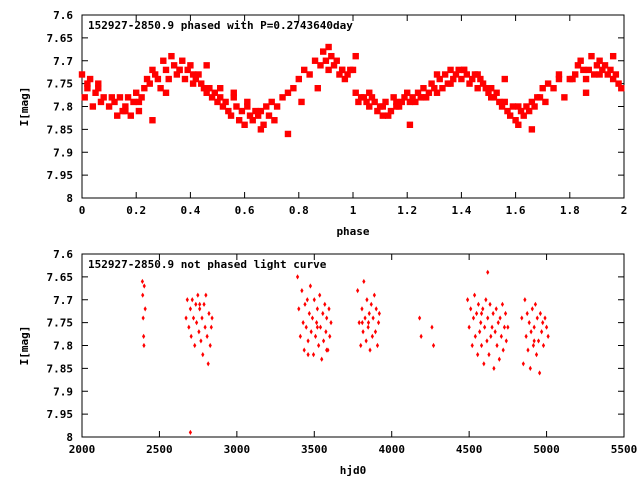 The width and height of the screenshot is (640, 485). What do you see at coordinates (516, 210) in the screenshot?
I see `phased-x-tick-label: 1.6` at bounding box center [516, 210].